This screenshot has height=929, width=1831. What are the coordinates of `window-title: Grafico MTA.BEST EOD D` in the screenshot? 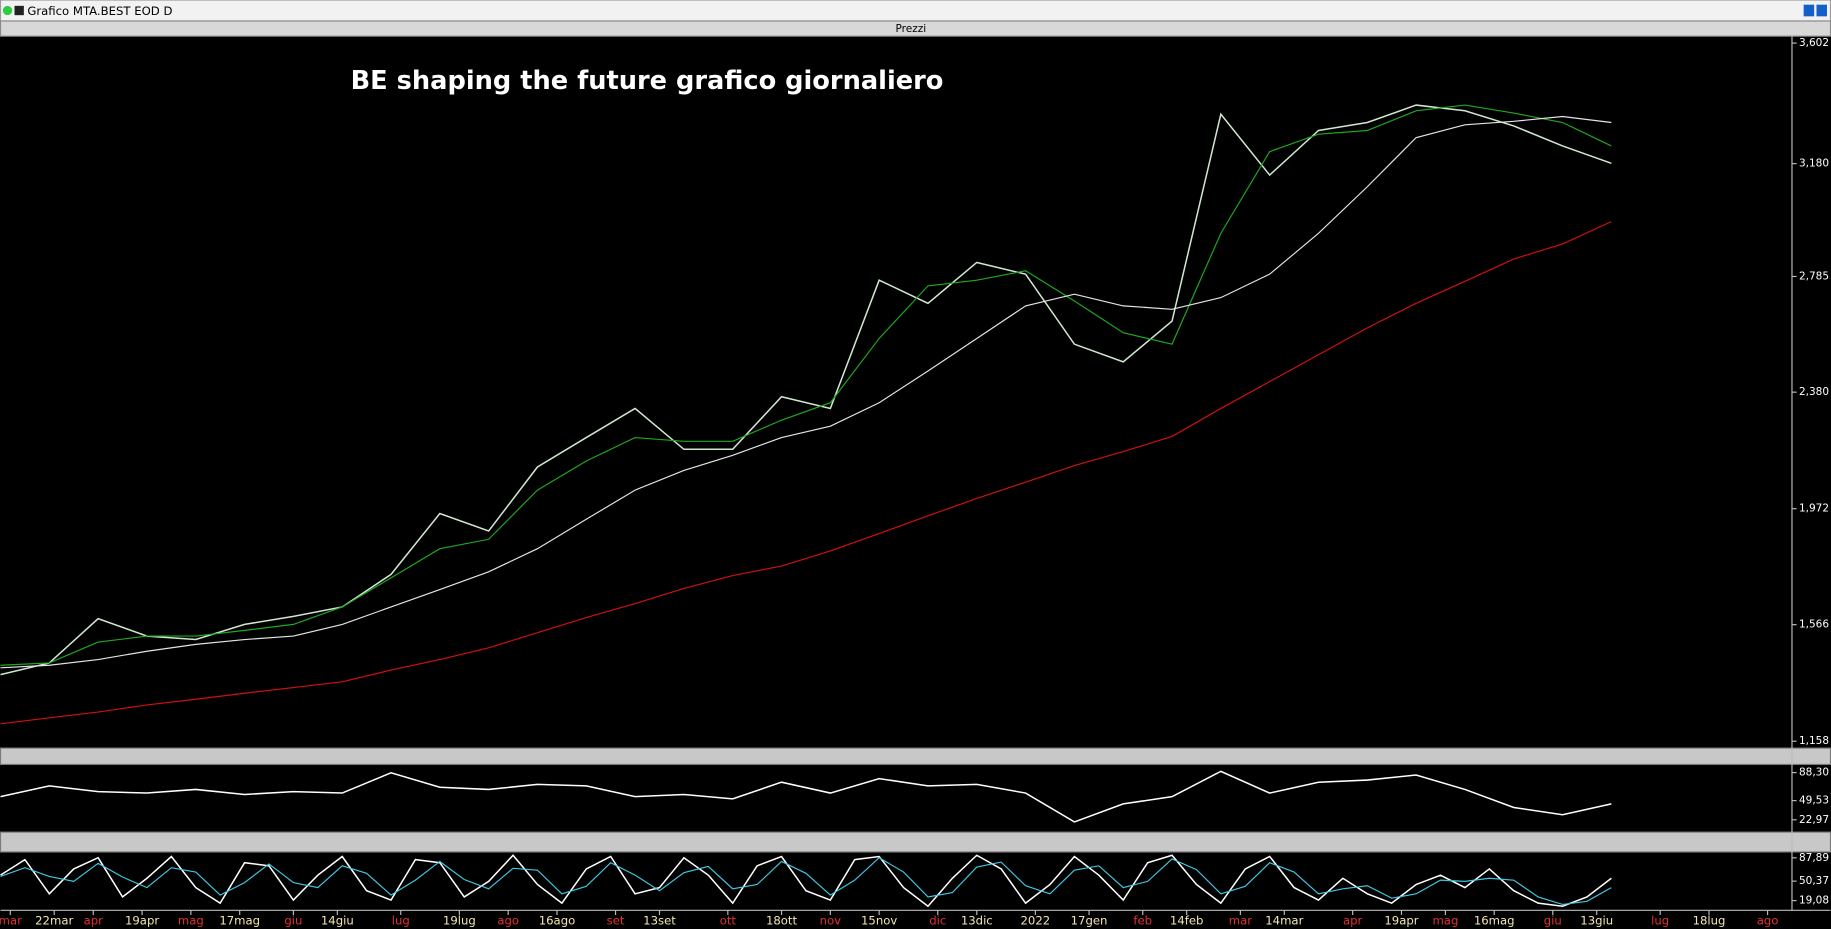 It's located at (99, 11).